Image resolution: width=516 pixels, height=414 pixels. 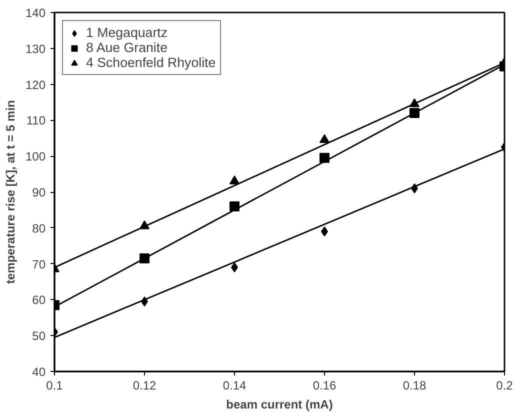 What do you see at coordinates (39, 193) in the screenshot?
I see `y-tick-label: 90` at bounding box center [39, 193].